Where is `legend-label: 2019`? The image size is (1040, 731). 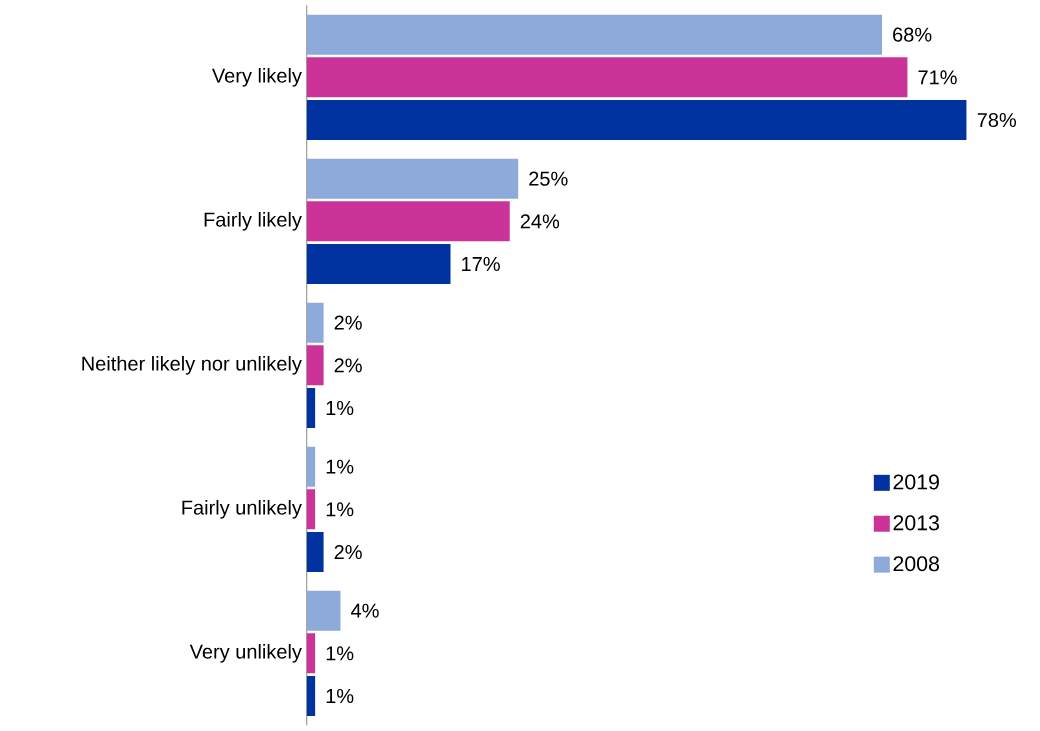
legend-label: 2019 is located at coordinates (916, 482).